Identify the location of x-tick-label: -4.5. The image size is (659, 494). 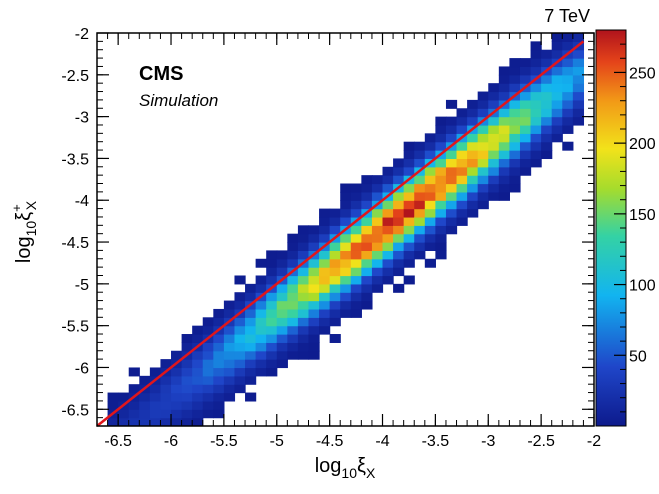
(330, 441).